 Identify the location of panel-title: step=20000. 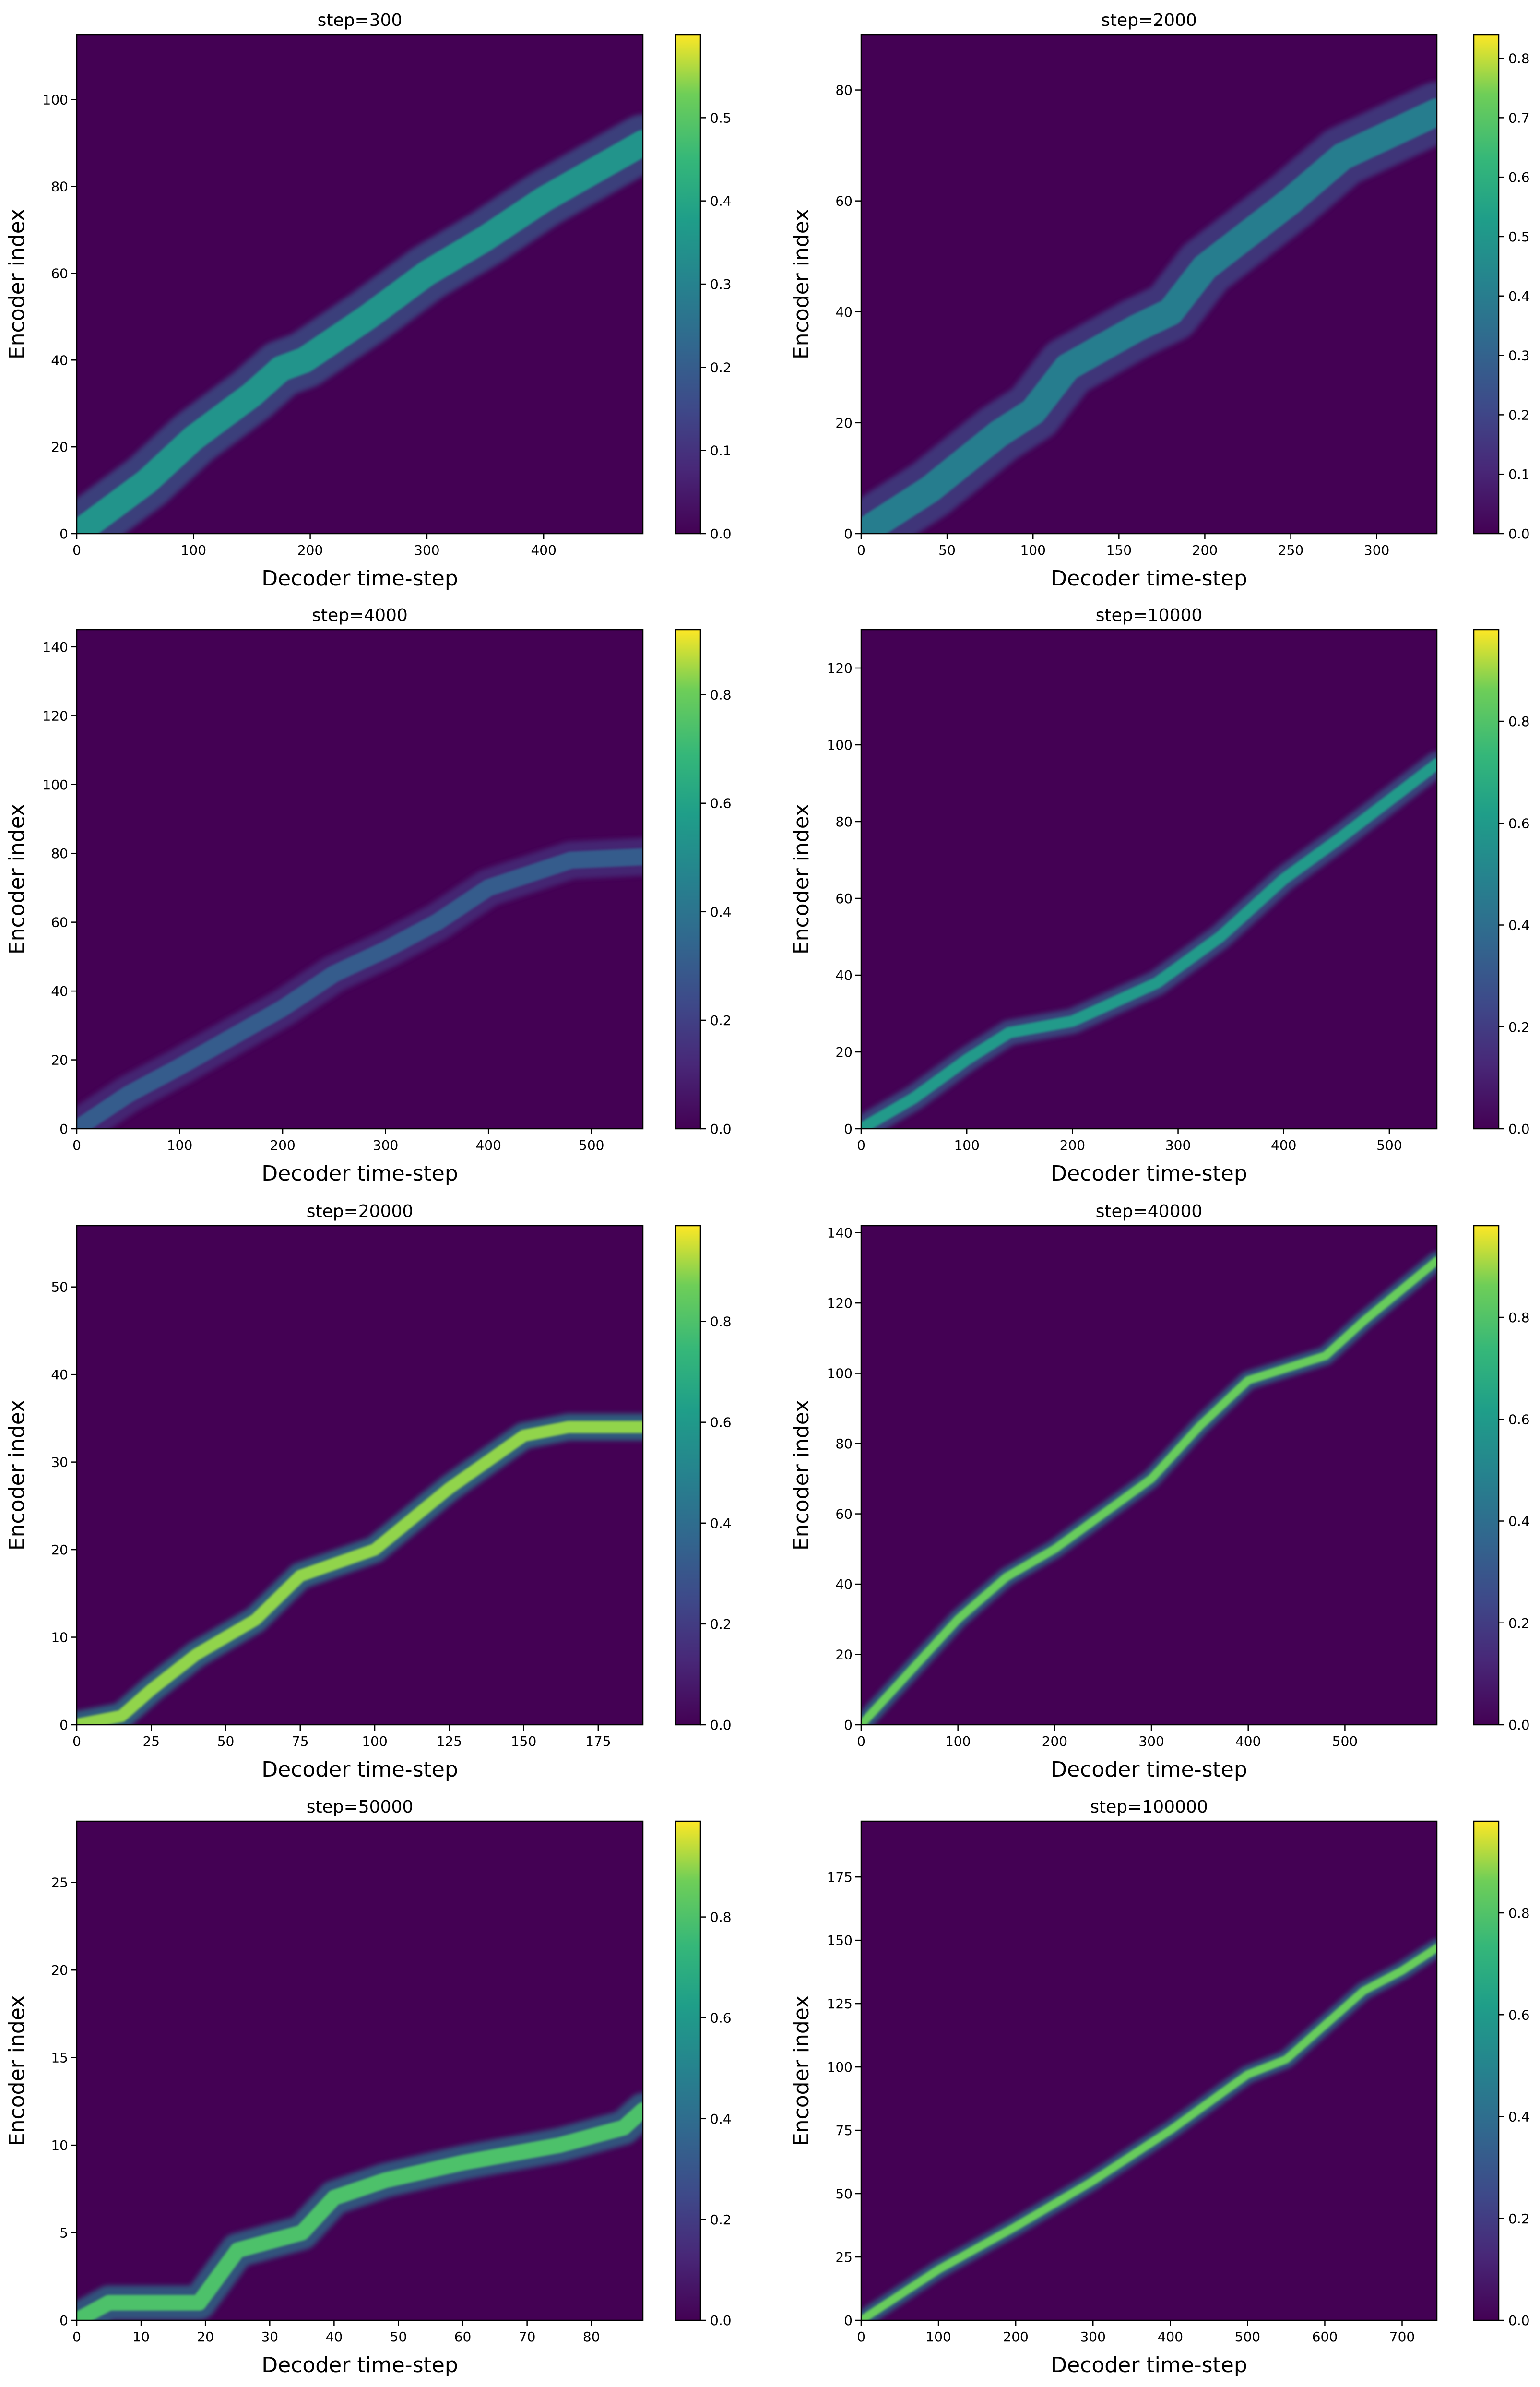
(360, 1211).